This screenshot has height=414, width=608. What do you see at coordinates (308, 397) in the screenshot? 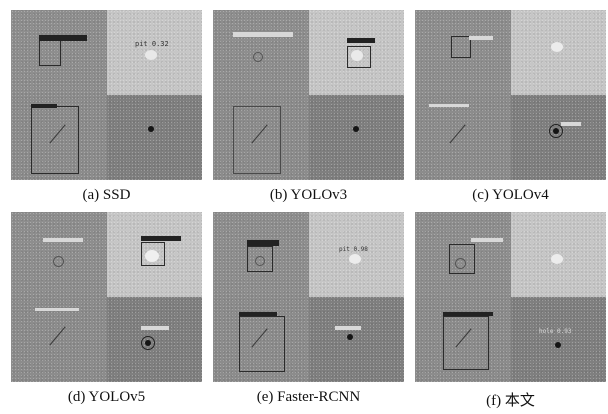
I see `panel-caption: (e) Faster-RCNN` at bounding box center [308, 397].